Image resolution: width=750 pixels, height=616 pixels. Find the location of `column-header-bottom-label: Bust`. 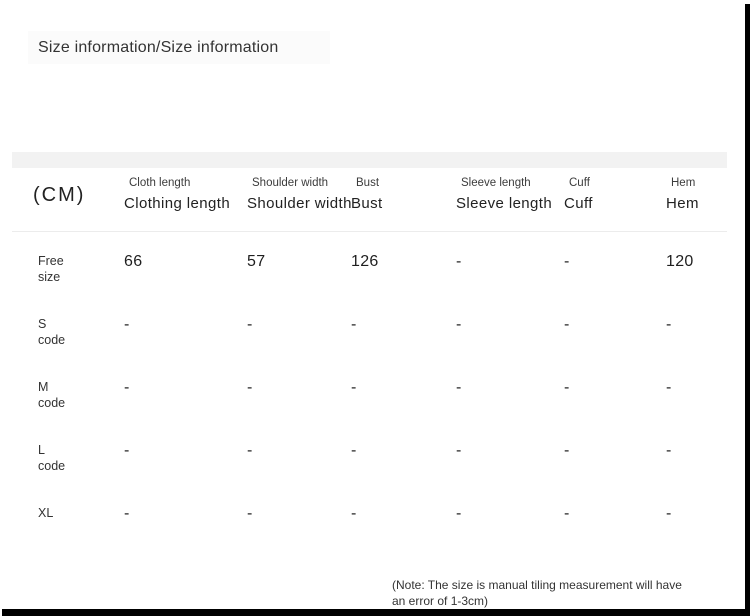

column-header-bottom-label: Bust is located at coordinates (367, 203).